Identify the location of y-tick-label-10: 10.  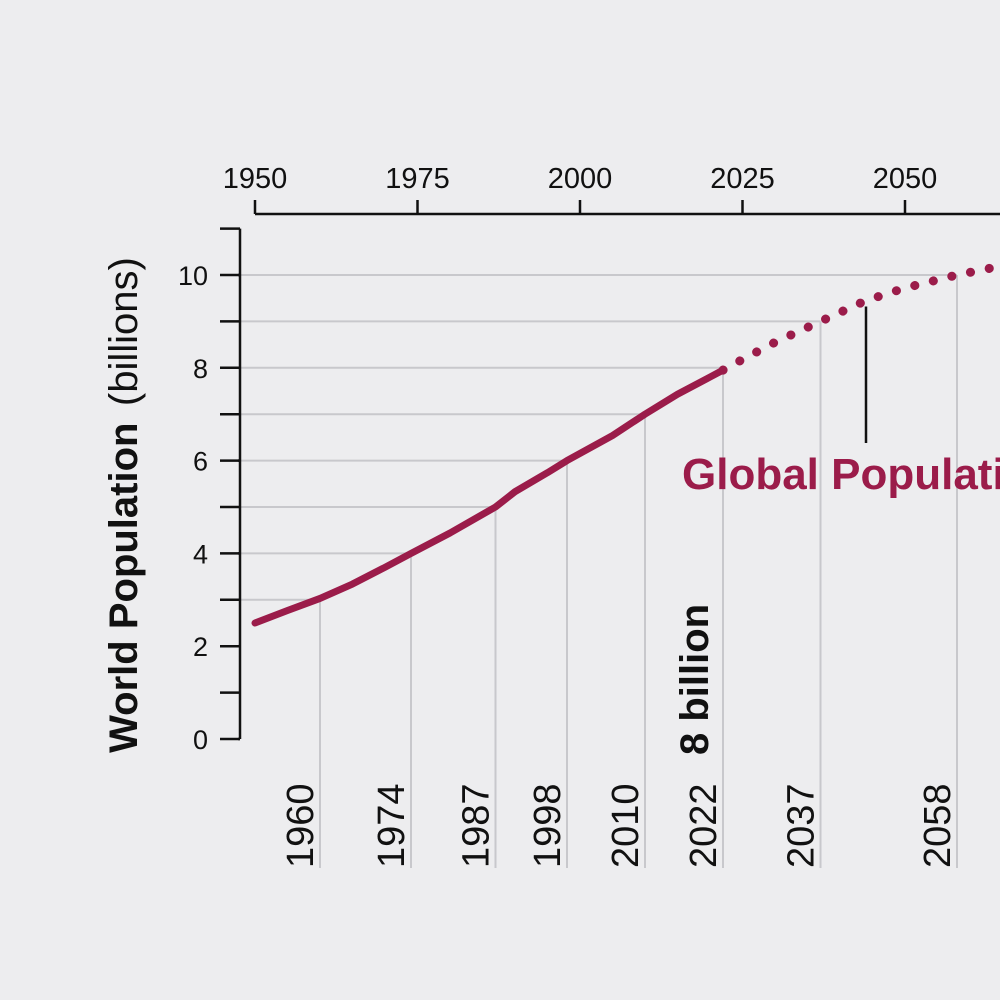
(193, 276).